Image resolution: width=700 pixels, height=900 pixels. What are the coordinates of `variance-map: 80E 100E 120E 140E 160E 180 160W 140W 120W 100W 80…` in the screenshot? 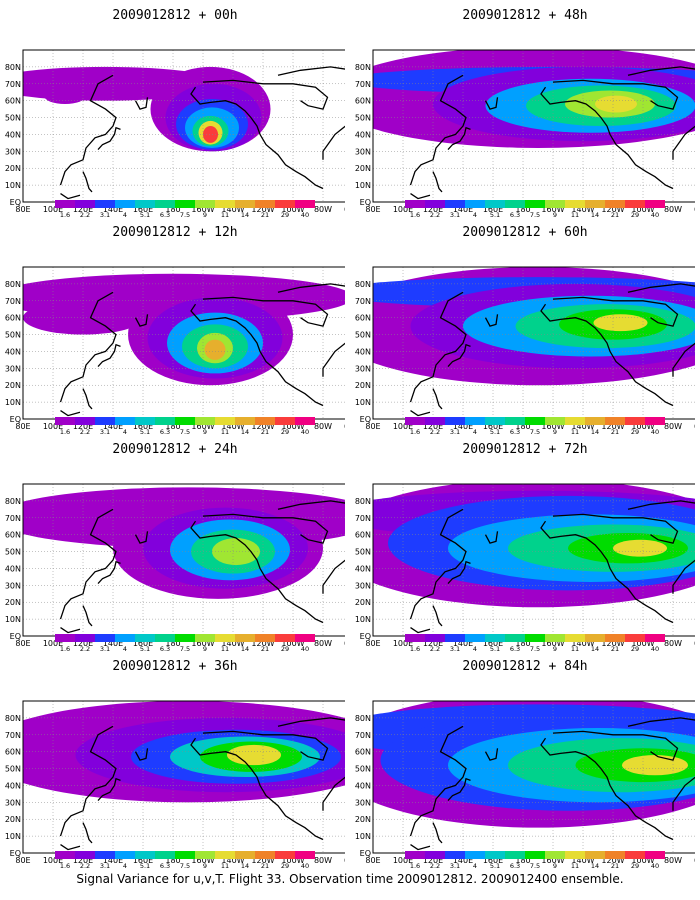 It's located at (525, 782).